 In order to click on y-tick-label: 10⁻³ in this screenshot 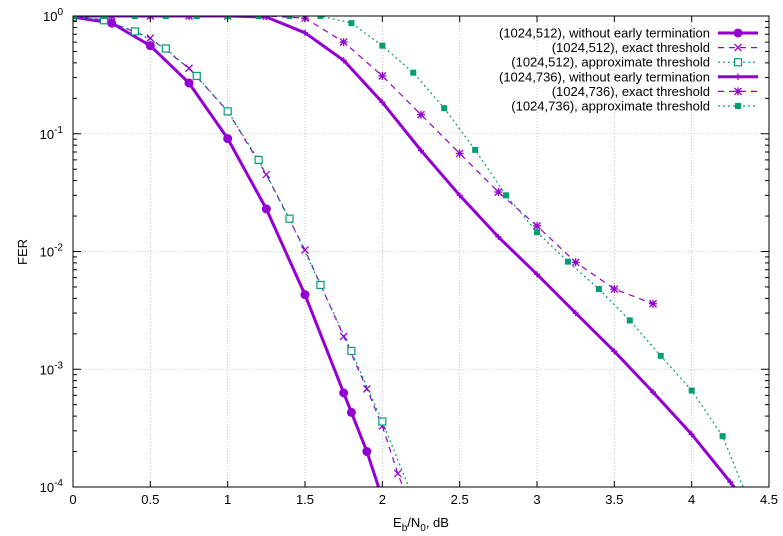, I will do `click(52, 368)`.